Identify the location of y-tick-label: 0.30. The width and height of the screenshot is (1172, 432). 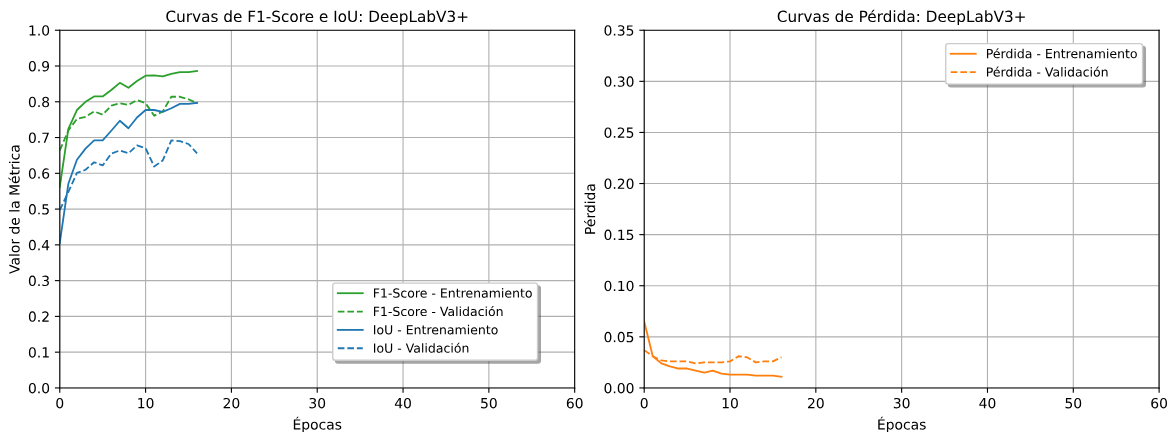
(619, 81).